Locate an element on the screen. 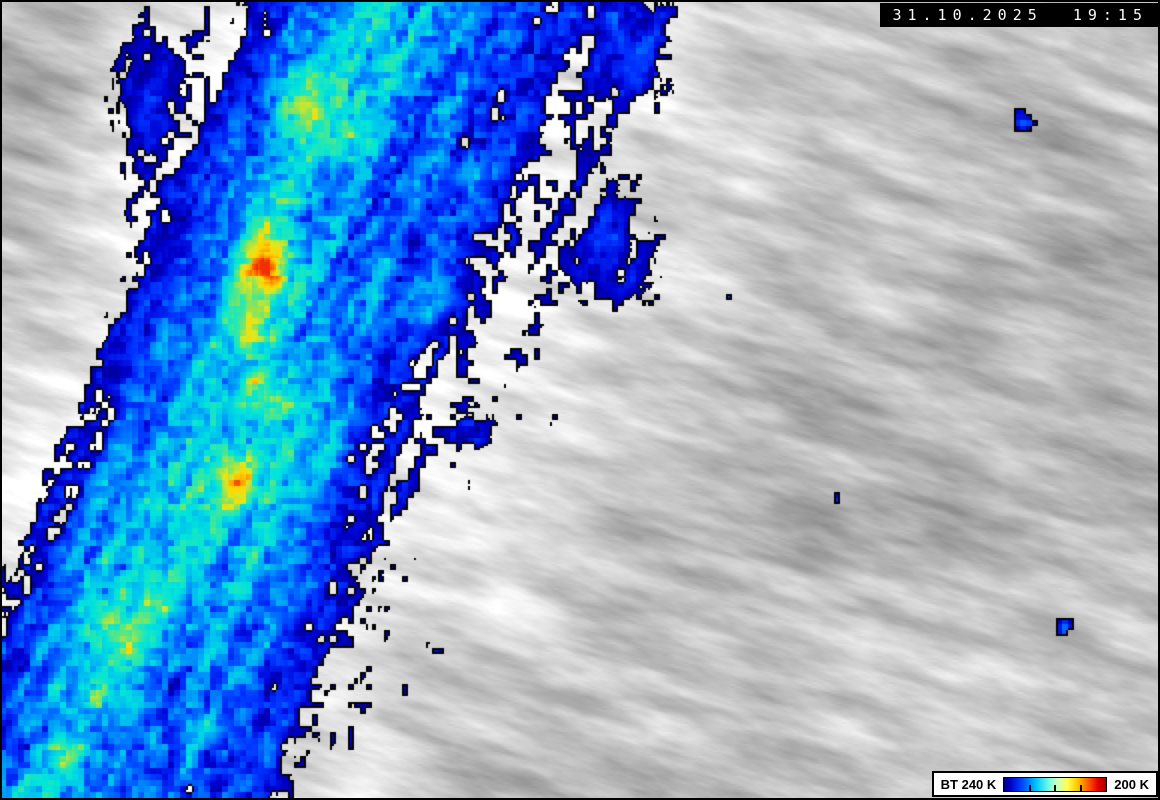  colorbar-label-warm: BT 240 K is located at coordinates (968, 784).